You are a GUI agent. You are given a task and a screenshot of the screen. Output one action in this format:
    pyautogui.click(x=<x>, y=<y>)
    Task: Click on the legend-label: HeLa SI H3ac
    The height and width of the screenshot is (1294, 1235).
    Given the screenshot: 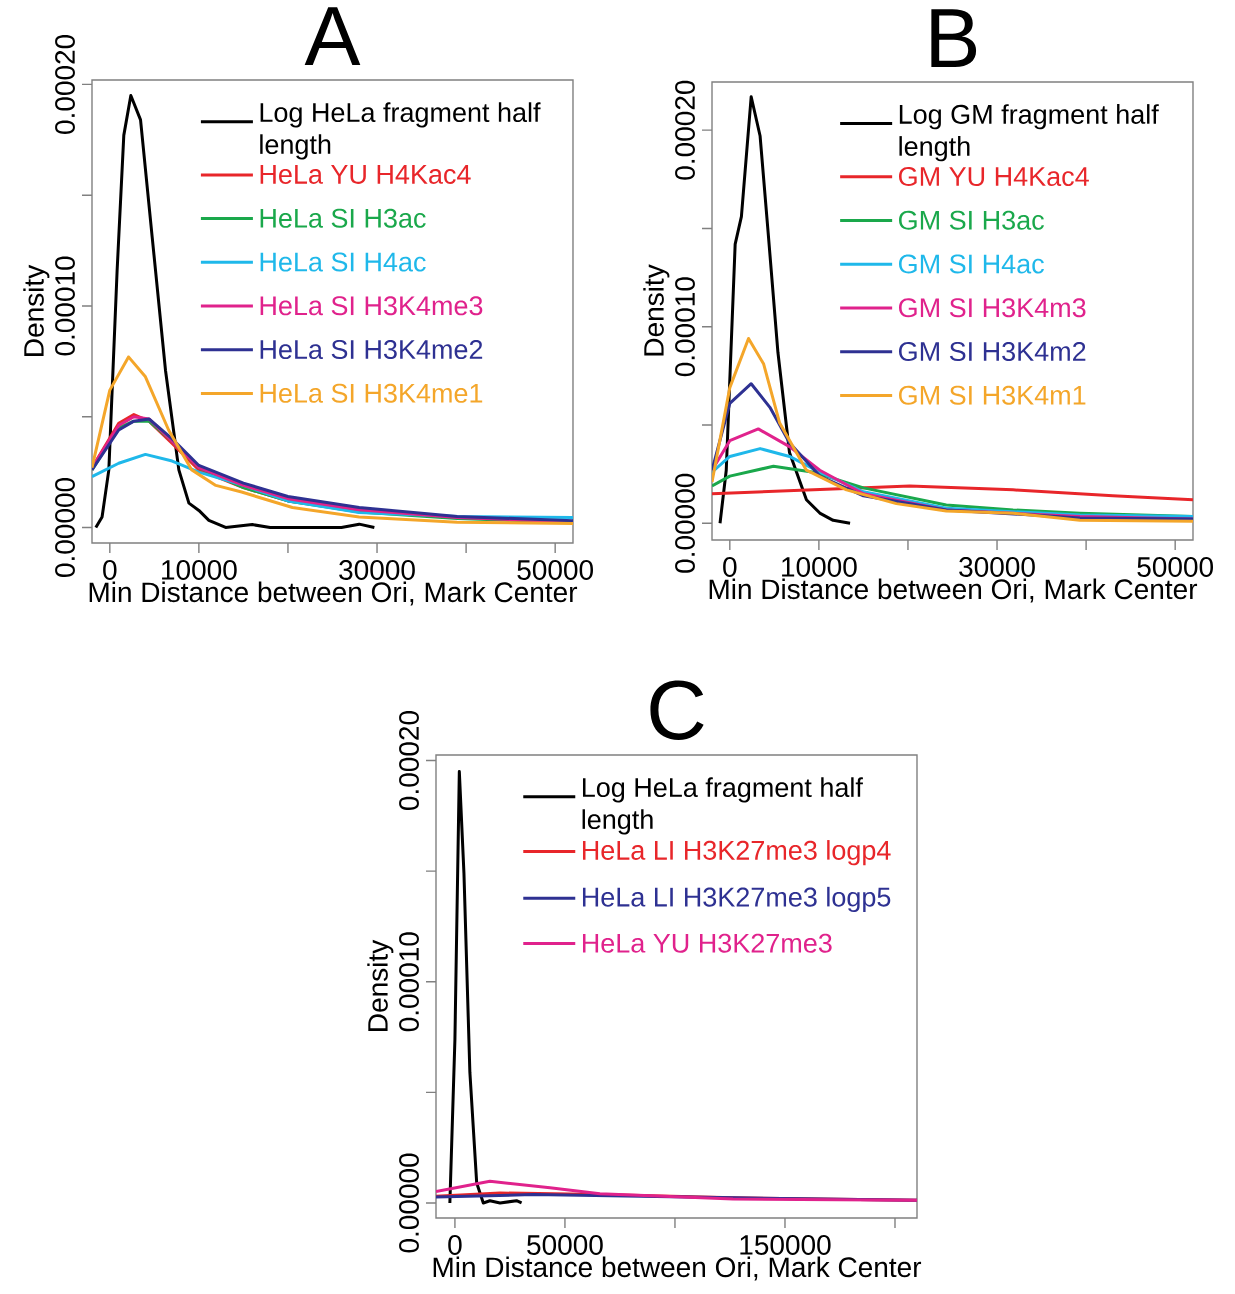 What is the action you would take?
    pyautogui.click(x=343, y=218)
    